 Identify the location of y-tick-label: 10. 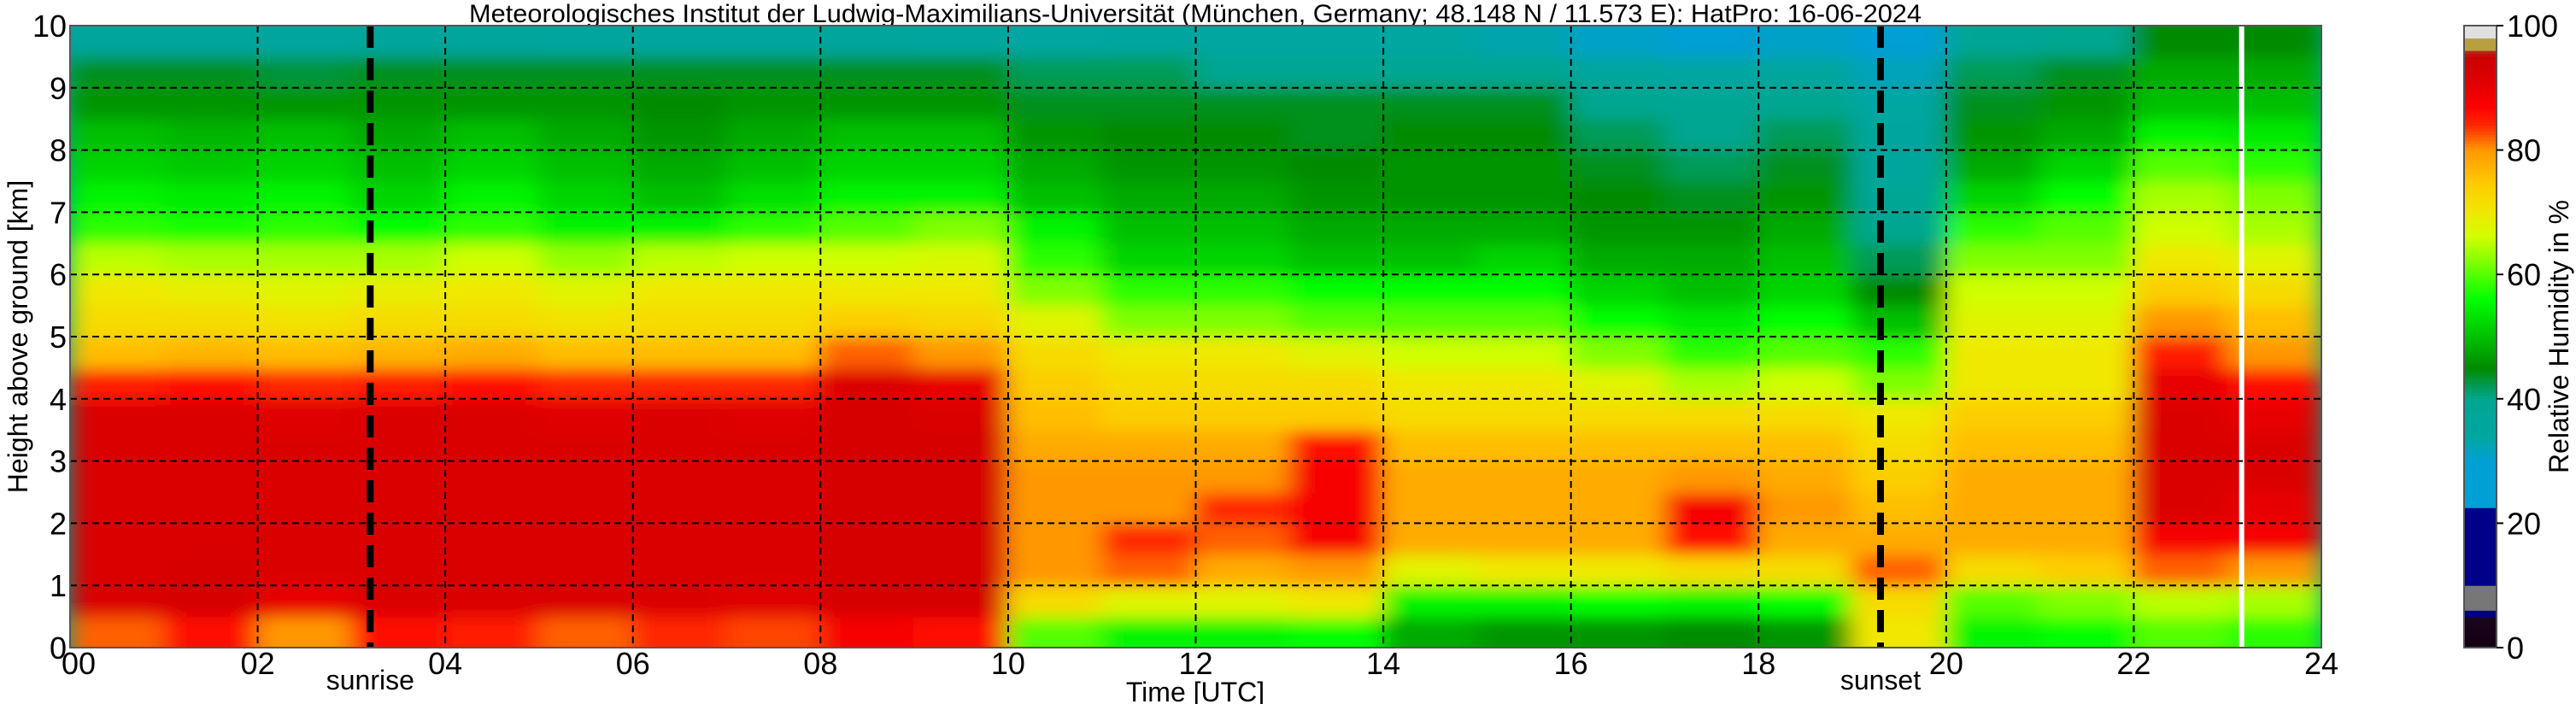
(49, 26).